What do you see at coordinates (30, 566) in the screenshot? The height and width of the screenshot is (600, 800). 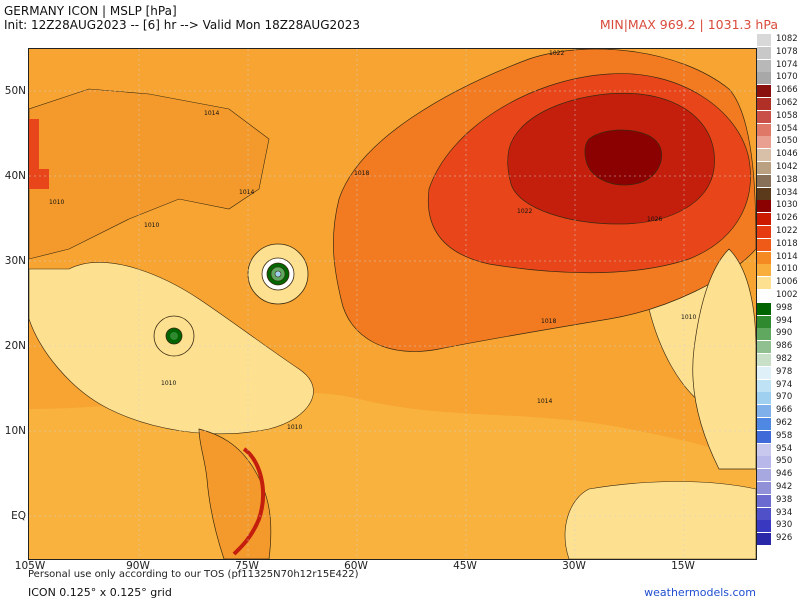 I see `lon-label-105w: 105W` at bounding box center [30, 566].